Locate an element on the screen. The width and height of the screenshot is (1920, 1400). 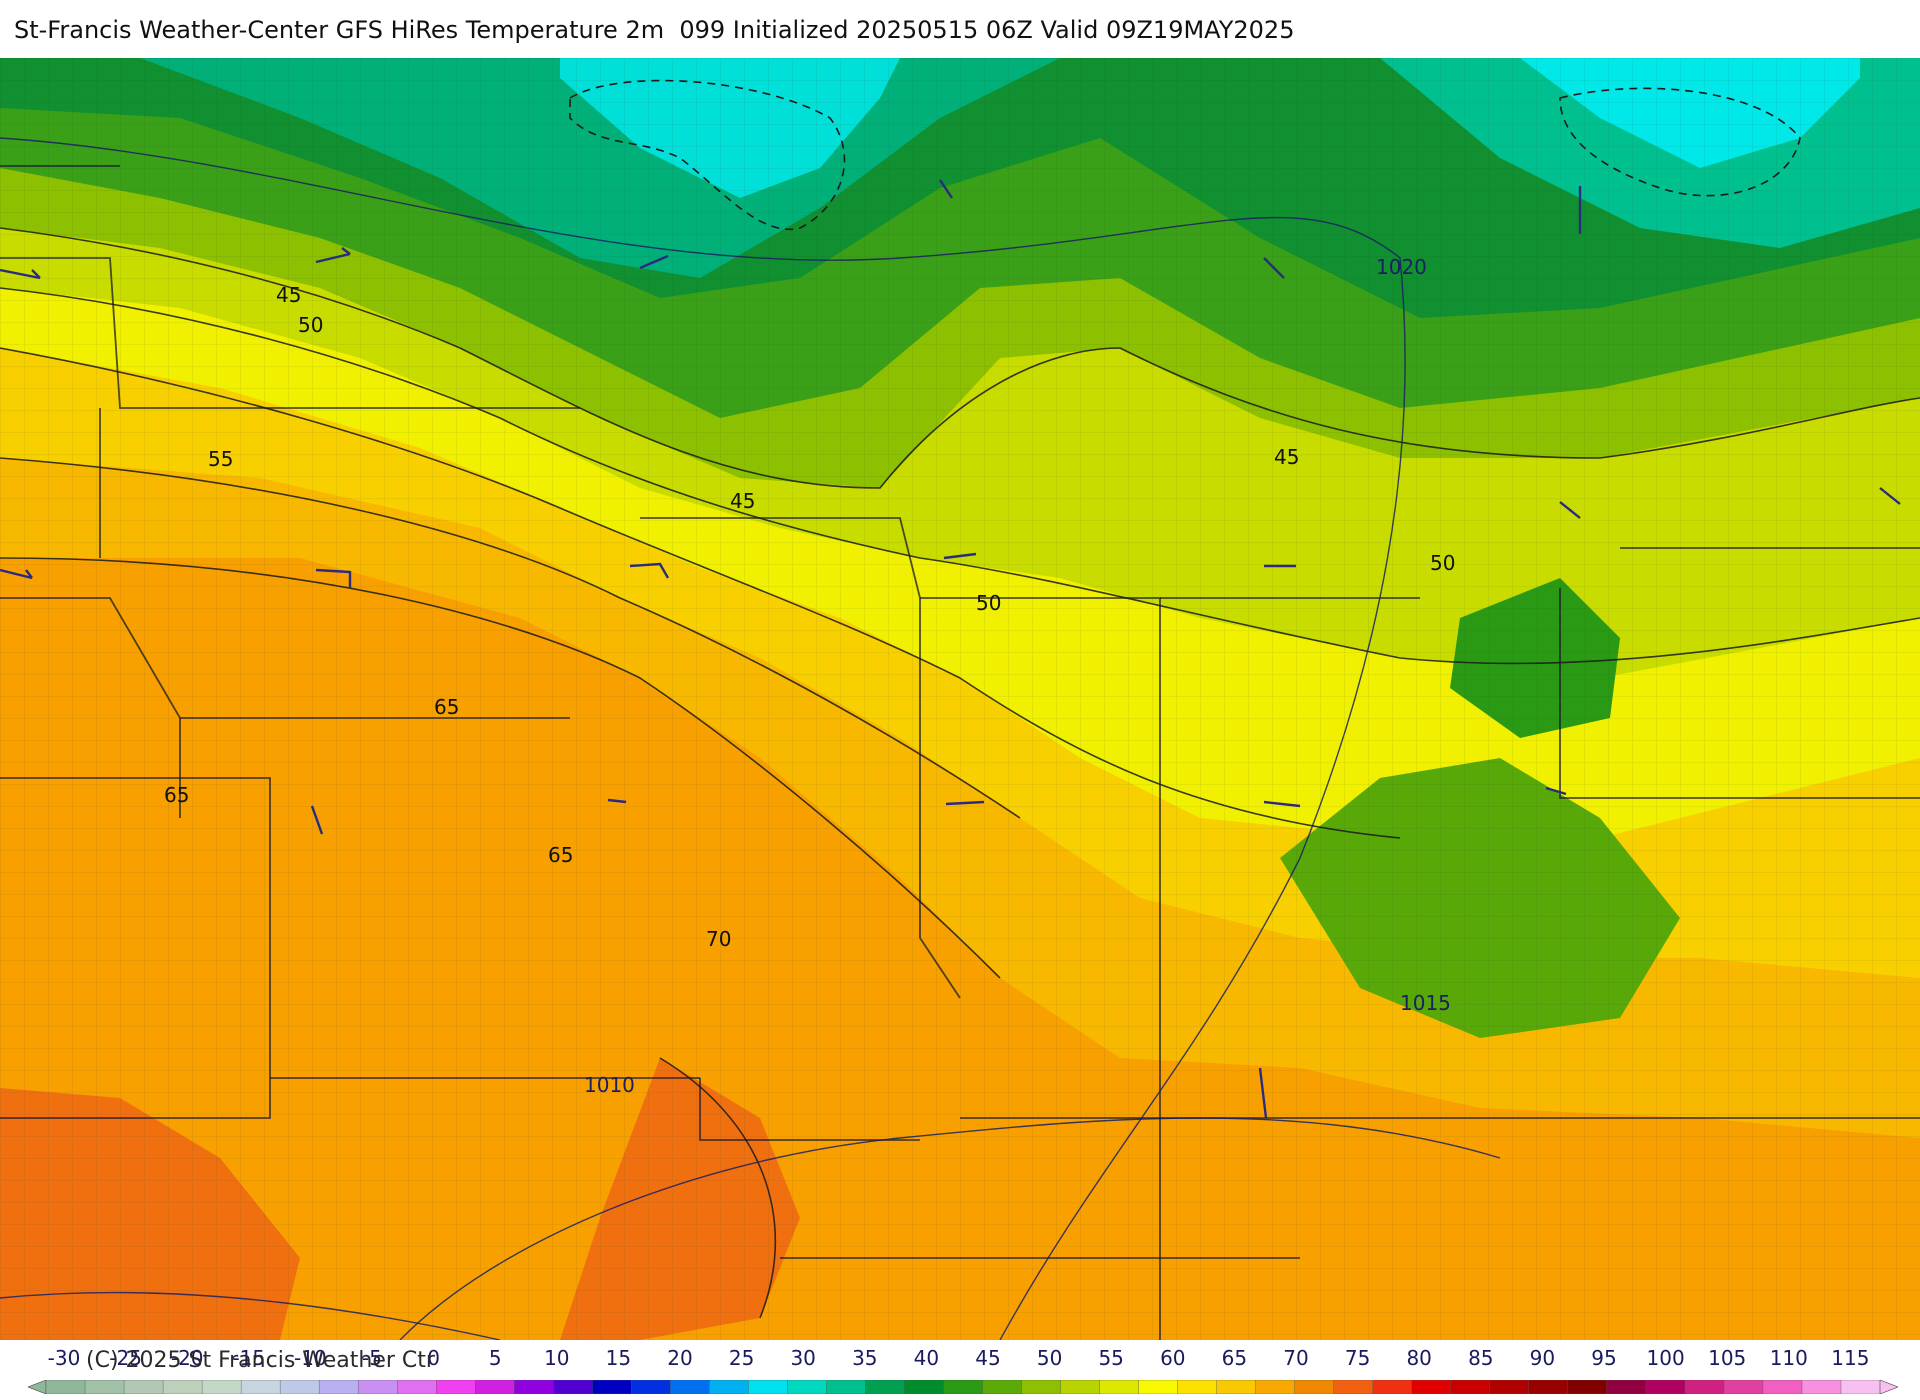
colorbar-min-arrow is located at coordinates (37, 1387).